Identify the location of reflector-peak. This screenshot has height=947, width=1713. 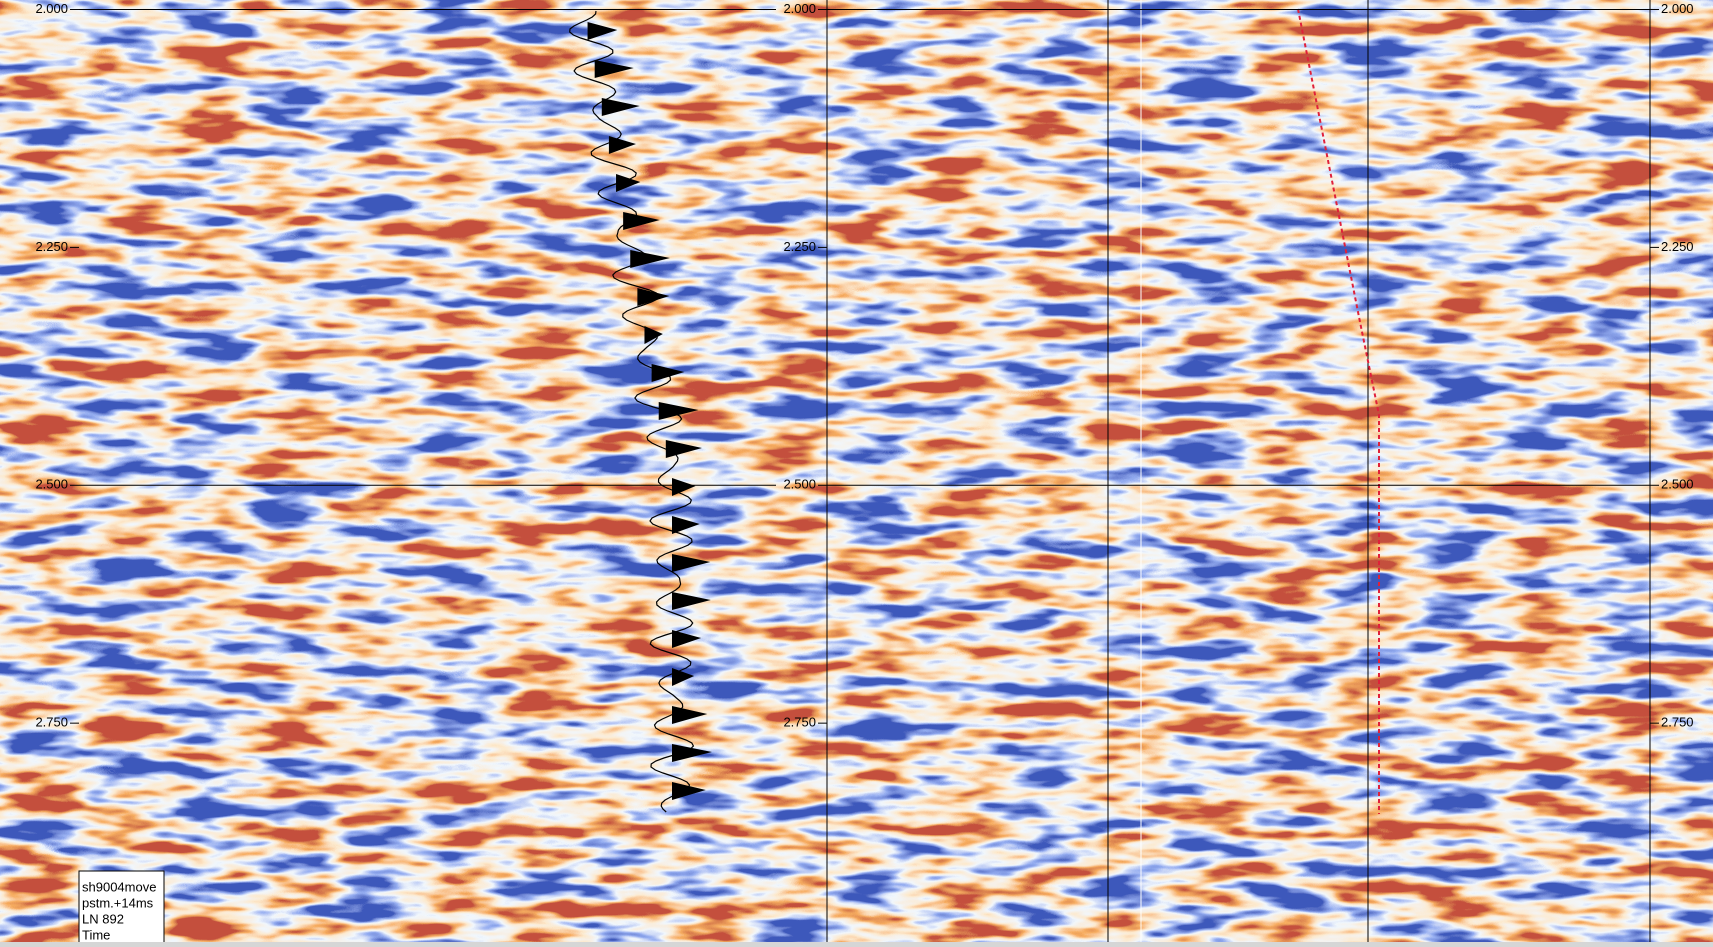
(427, 346).